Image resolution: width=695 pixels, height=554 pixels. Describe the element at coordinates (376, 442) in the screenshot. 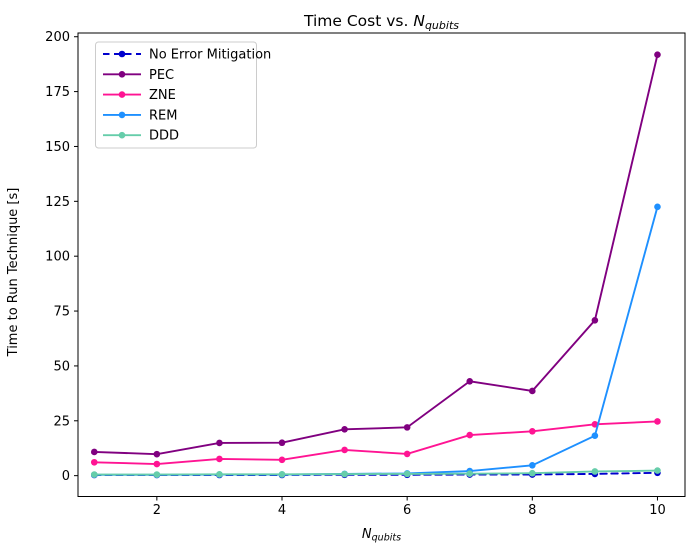

I see `series-line-zne` at that location.